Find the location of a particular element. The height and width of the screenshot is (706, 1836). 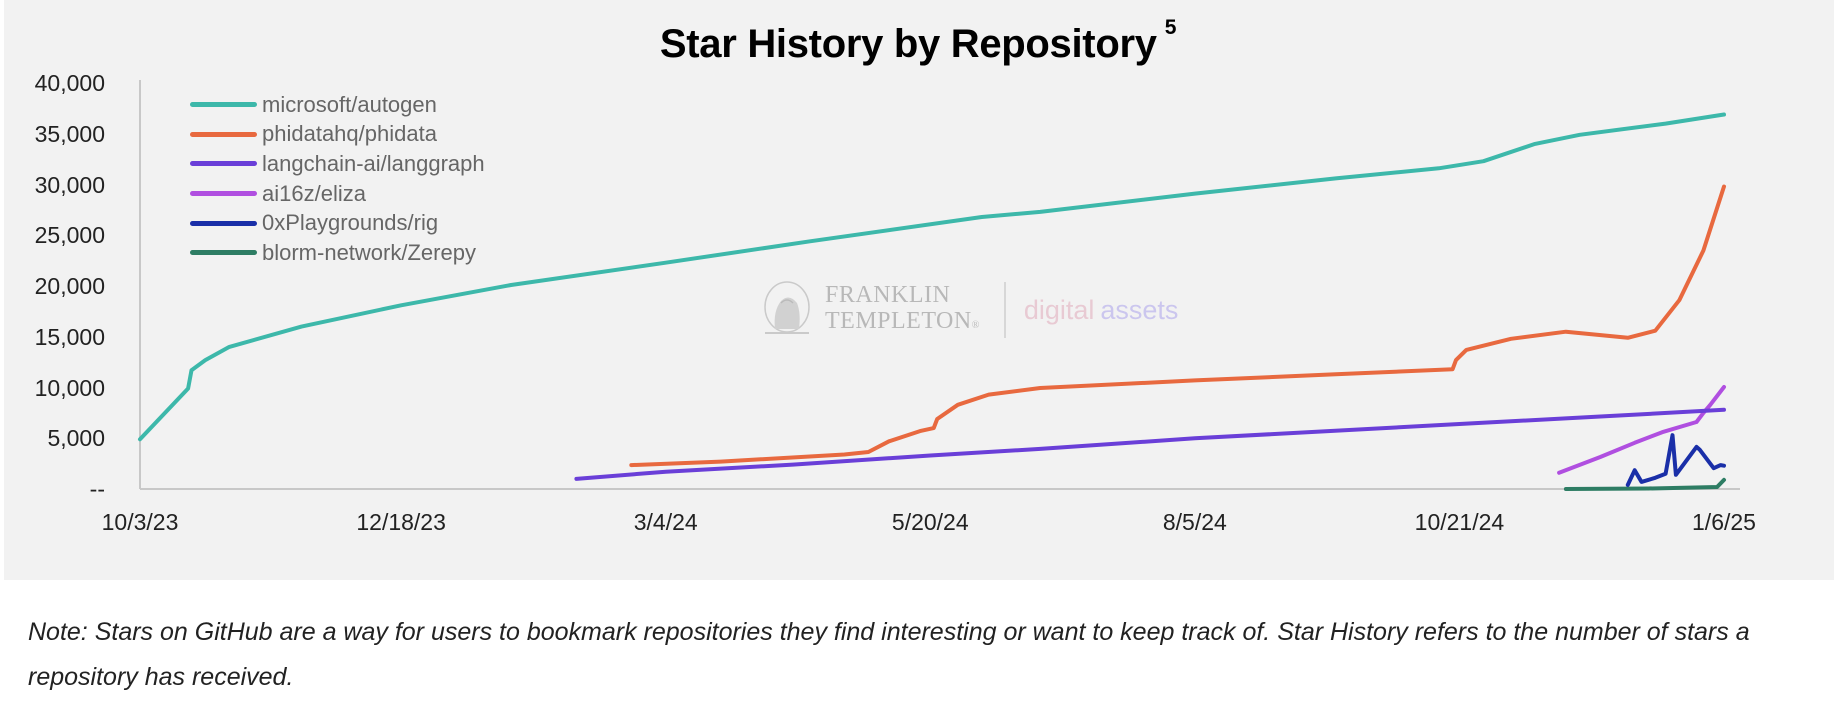

legend-item: ai16z/eliza is located at coordinates (337, 194).